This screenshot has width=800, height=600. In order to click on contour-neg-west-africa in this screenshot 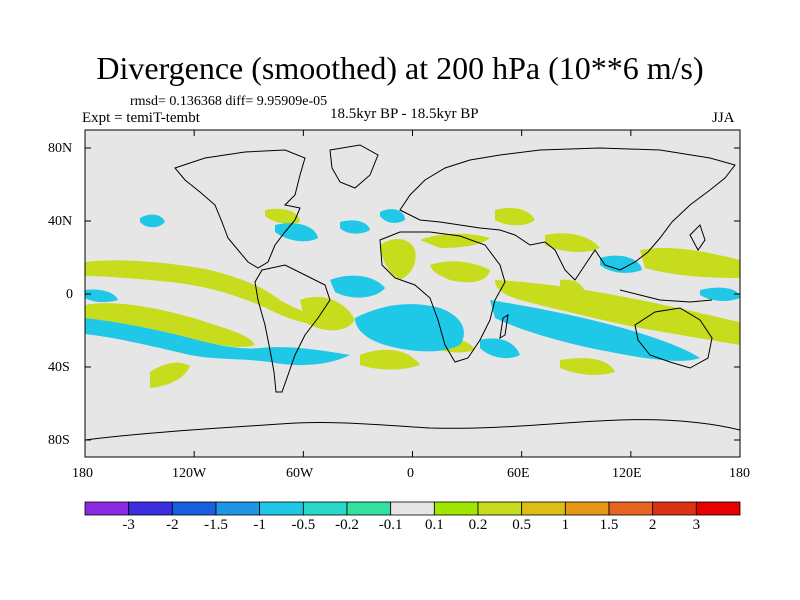, I will do `click(392, 216)`.